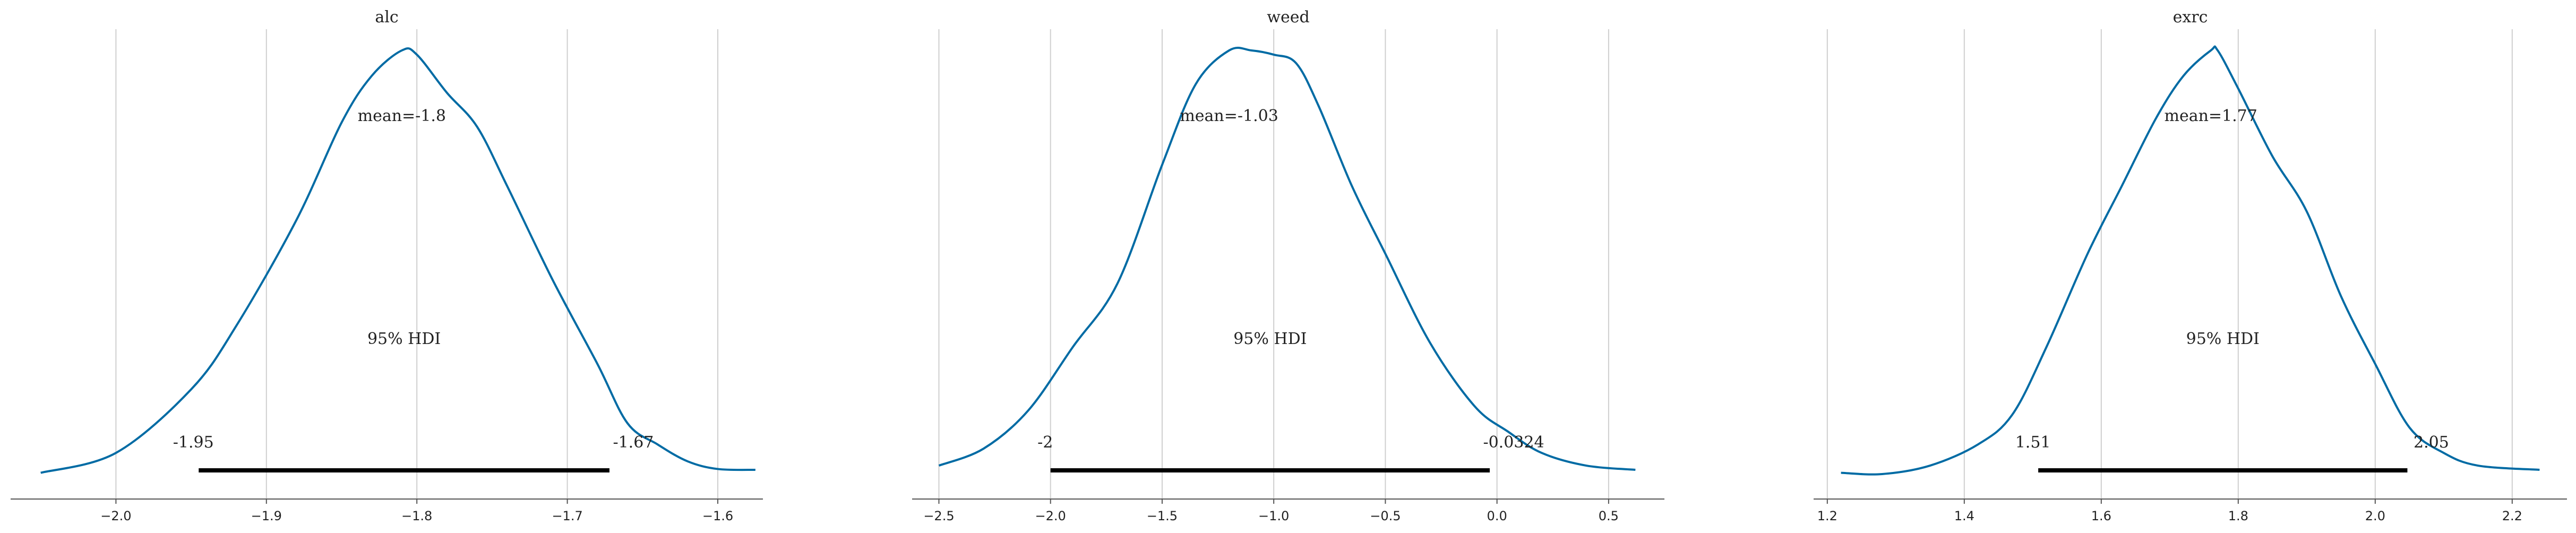 Image resolution: width=2576 pixels, height=533 pixels. I want to click on mean-label: mean=-1.03, so click(1229, 116).